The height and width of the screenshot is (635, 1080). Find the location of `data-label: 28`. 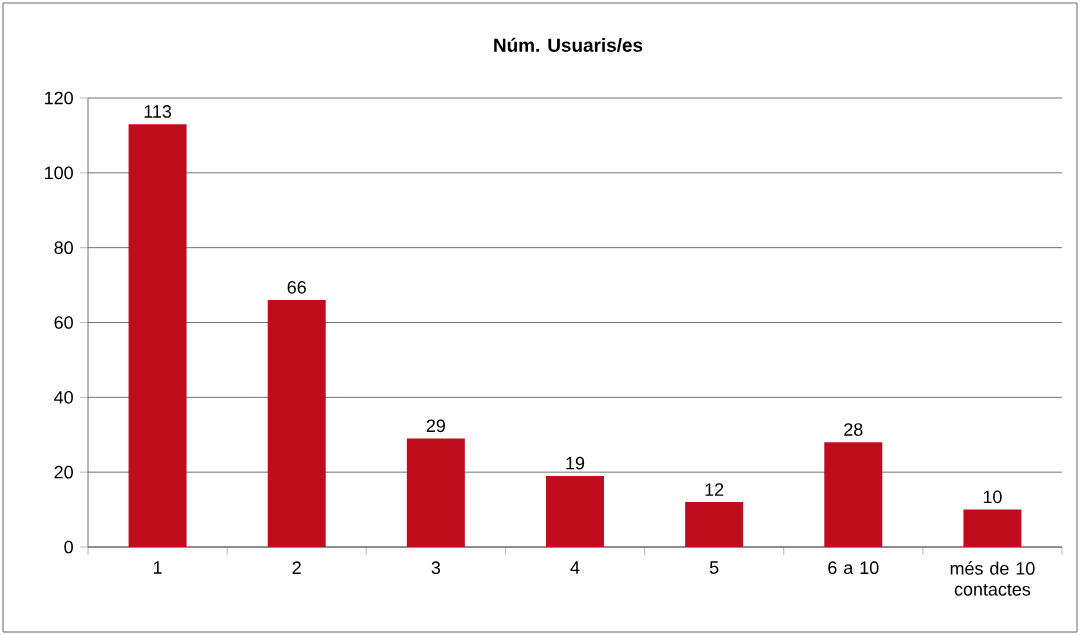

data-label: 28 is located at coordinates (853, 429).